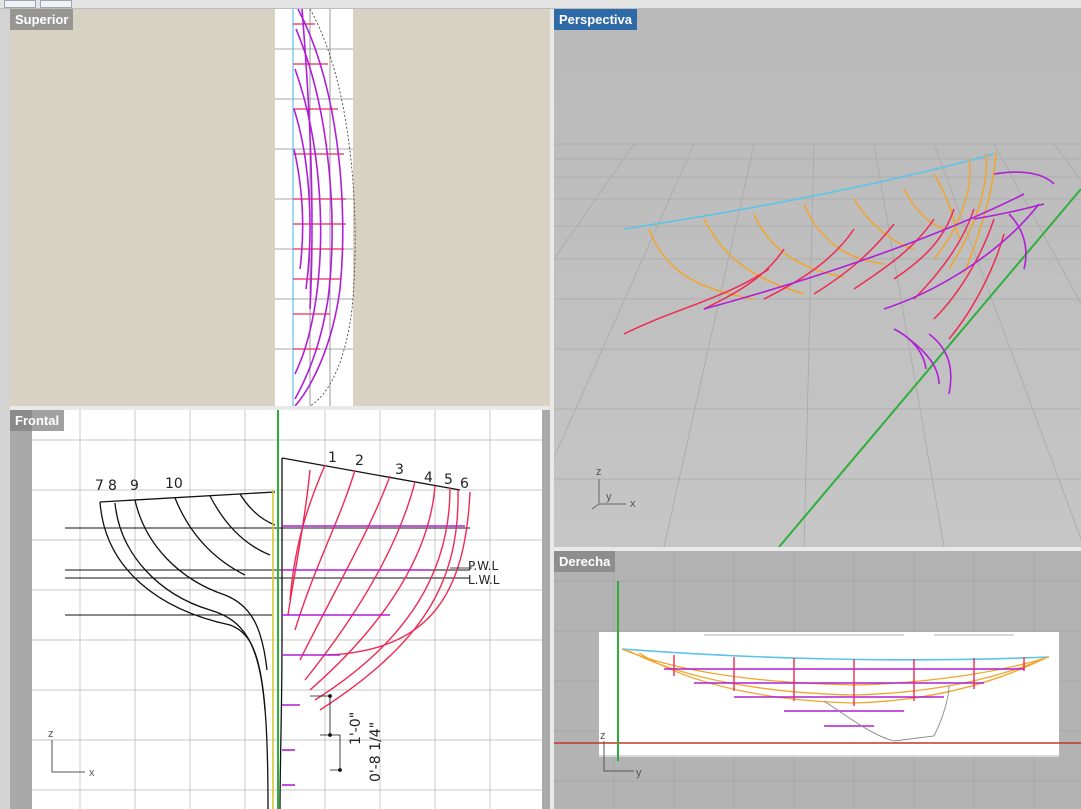 The image size is (1081, 809). Describe the element at coordinates (639, 773) in the screenshot. I see `axis-label-y-right: y` at that location.